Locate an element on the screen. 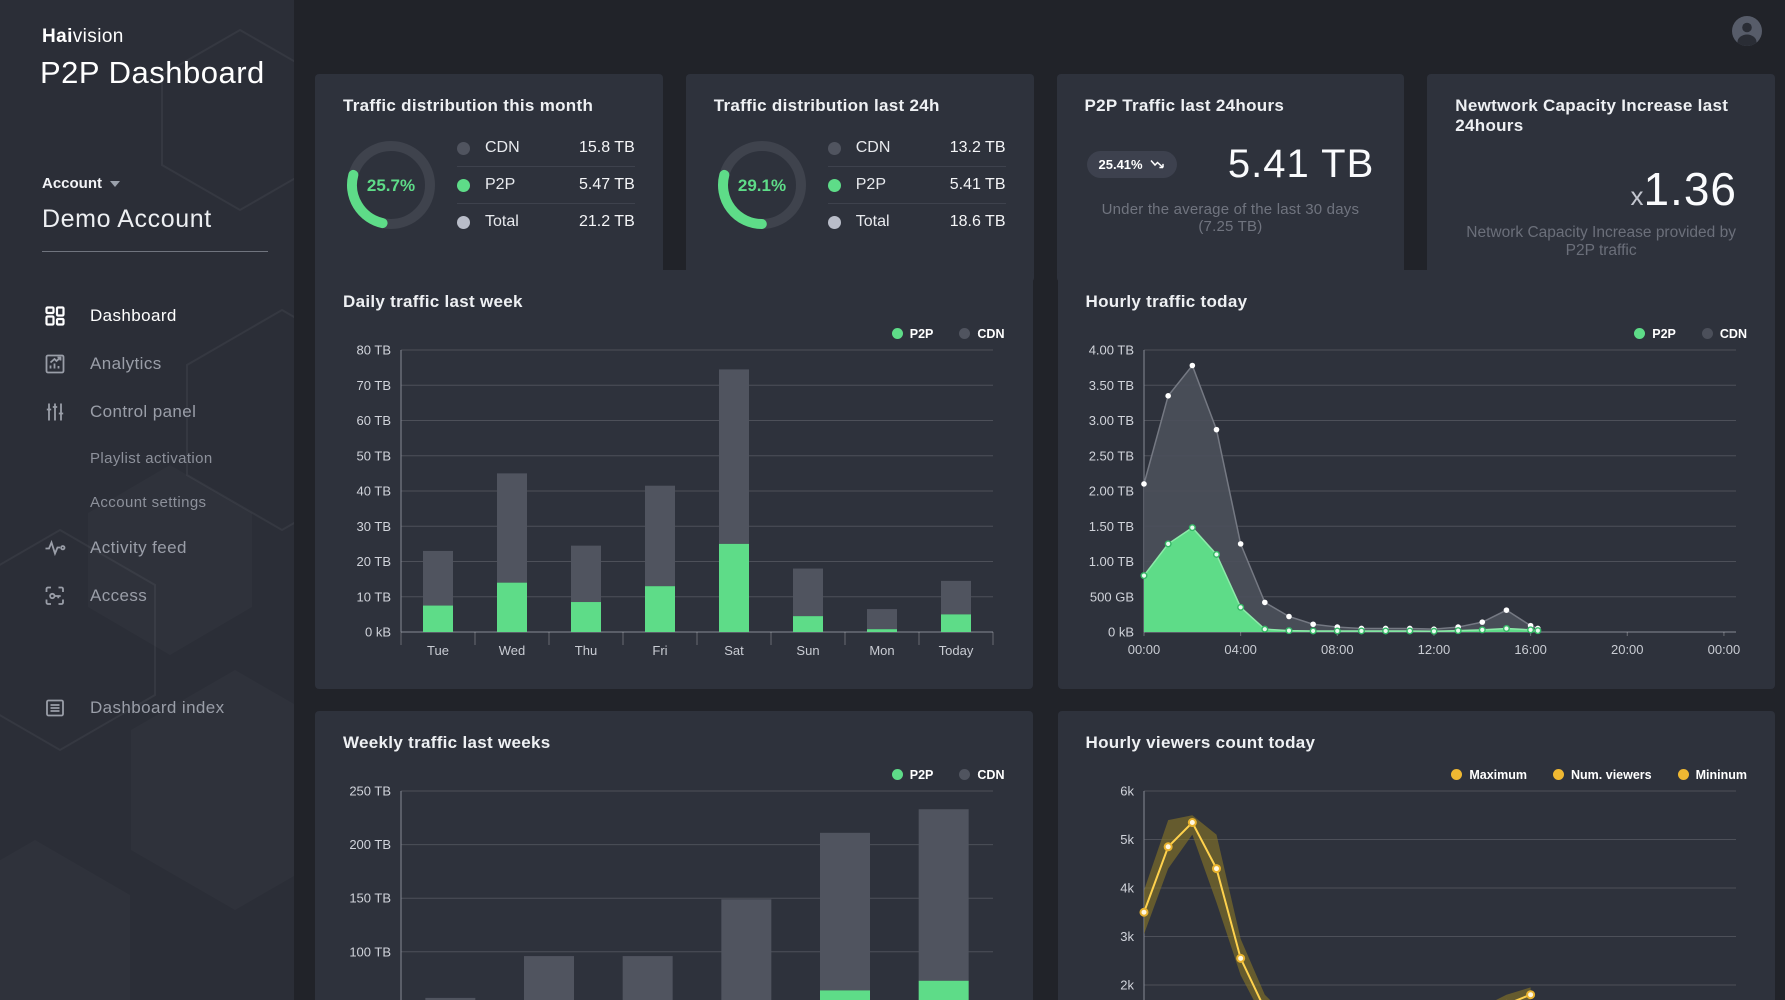 The width and height of the screenshot is (1785, 1000). legend-item-minimum: Mininum is located at coordinates (1712, 774).